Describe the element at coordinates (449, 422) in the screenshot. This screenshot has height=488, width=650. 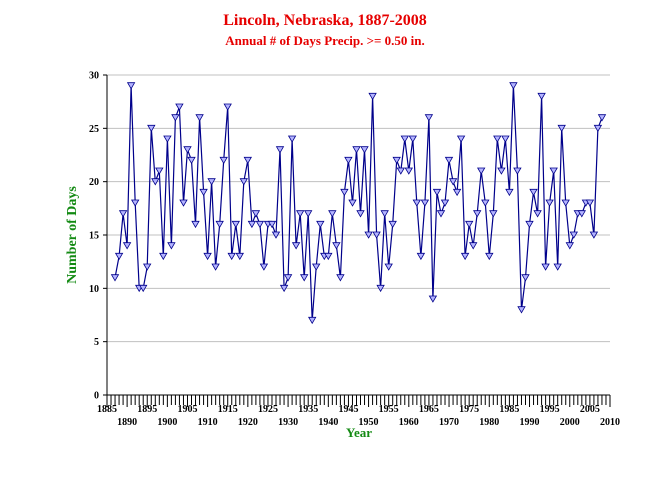
I see `x-tick-label: 1970` at that location.